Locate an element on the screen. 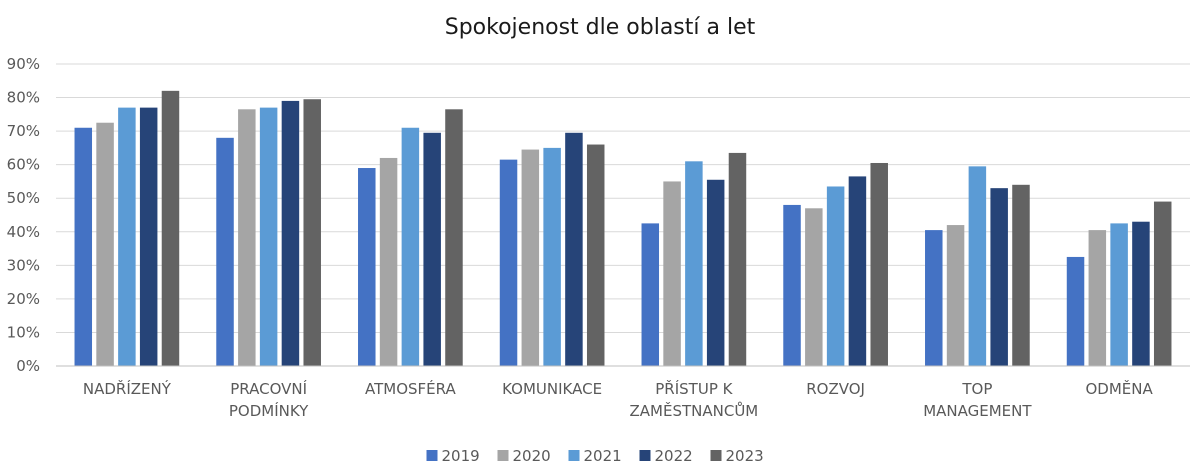 This screenshot has height=475, width=1200. category-label: PODMÍNKY is located at coordinates (269, 410).